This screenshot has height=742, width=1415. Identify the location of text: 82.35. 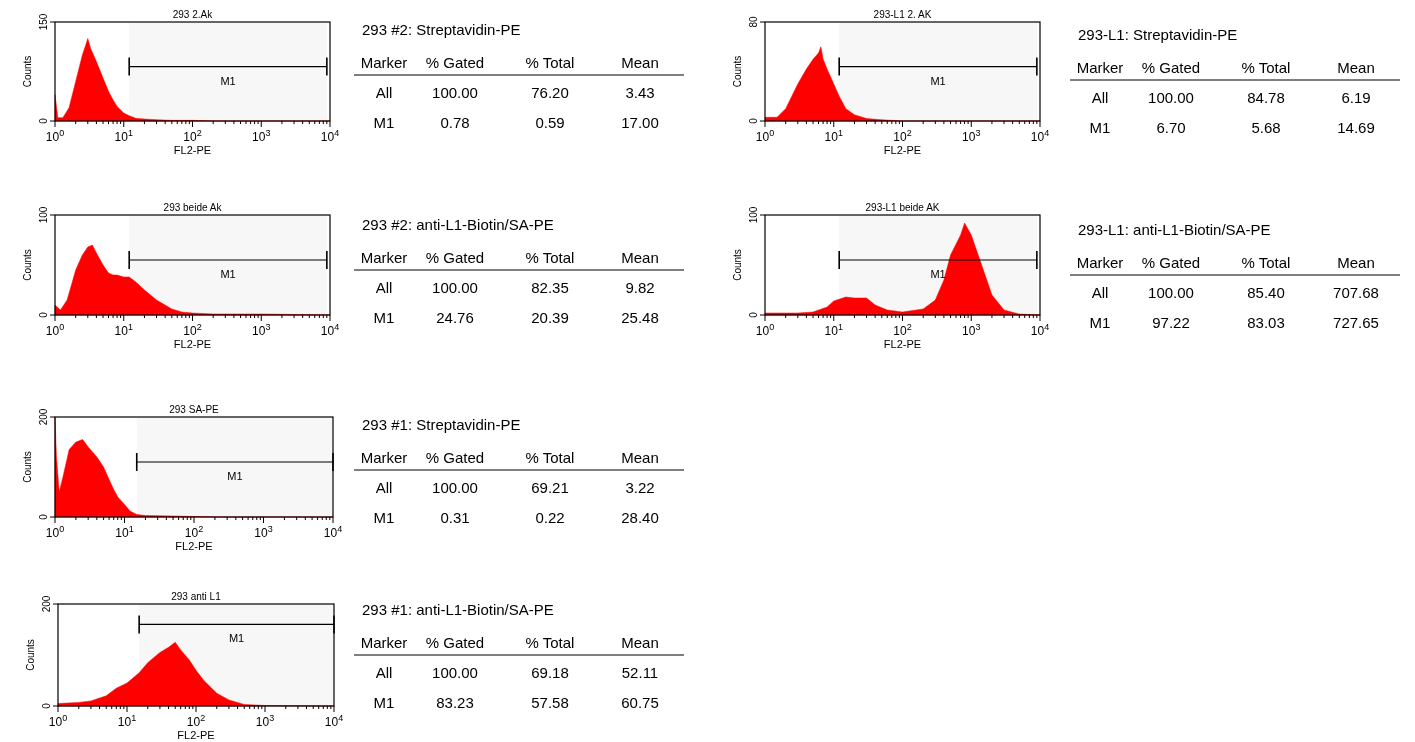
(550, 287).